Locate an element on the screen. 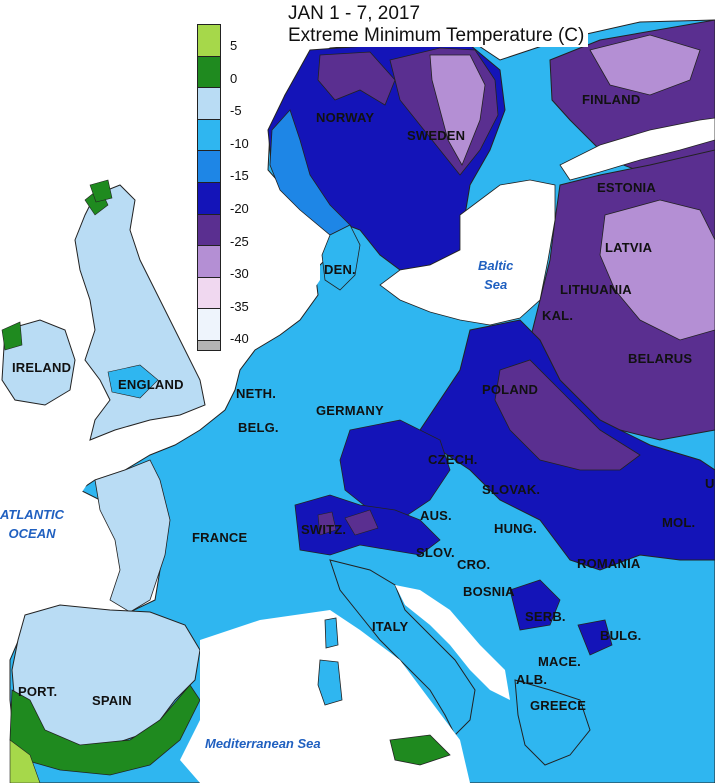 This screenshot has width=715, height=783. italy is located at coordinates (402, 647).